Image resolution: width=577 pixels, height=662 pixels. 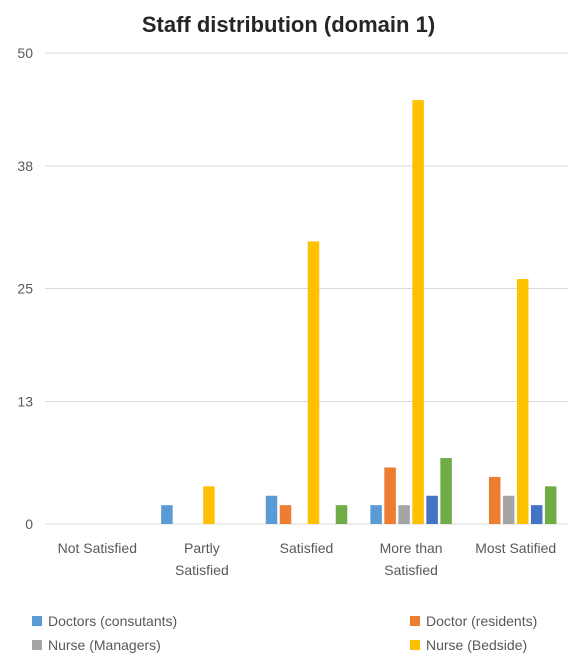 I want to click on legend-item-nurse-bedside: Nurse (Bedside), so click(x=468, y=645).